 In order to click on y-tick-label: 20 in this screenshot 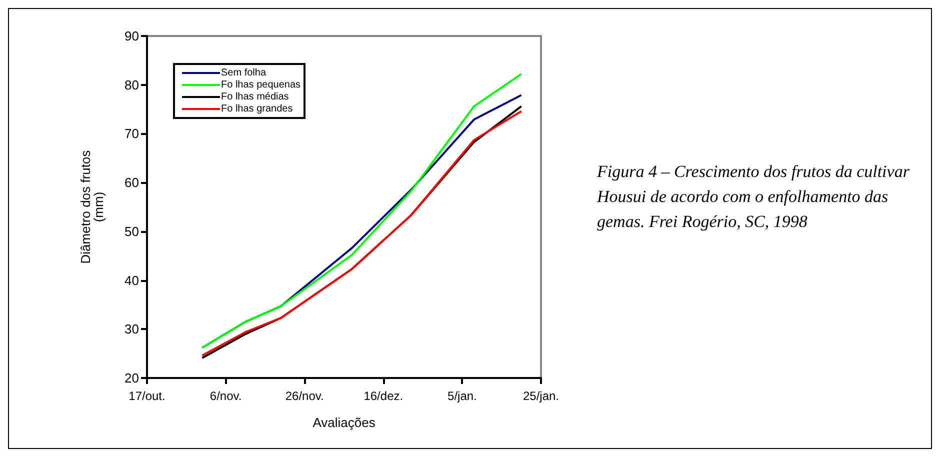, I will do `click(131, 378)`.